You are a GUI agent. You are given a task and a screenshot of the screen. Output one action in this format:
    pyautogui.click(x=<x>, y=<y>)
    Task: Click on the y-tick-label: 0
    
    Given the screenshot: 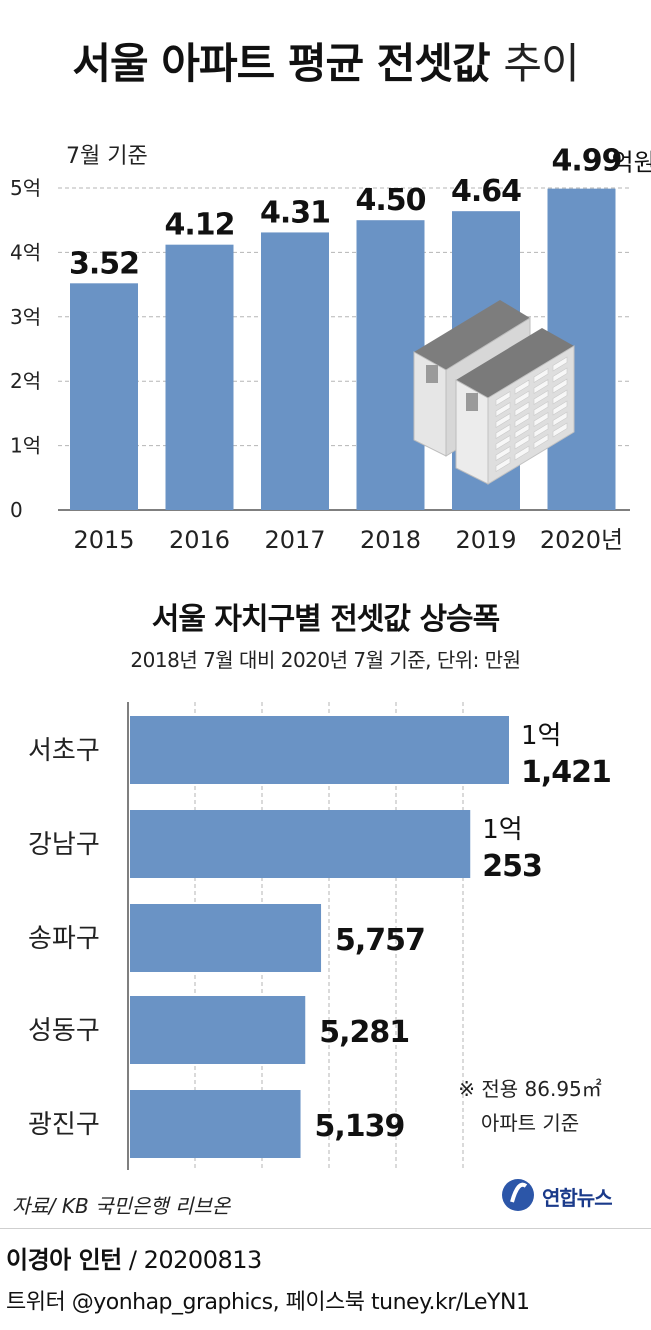 What is the action you would take?
    pyautogui.click(x=16, y=510)
    